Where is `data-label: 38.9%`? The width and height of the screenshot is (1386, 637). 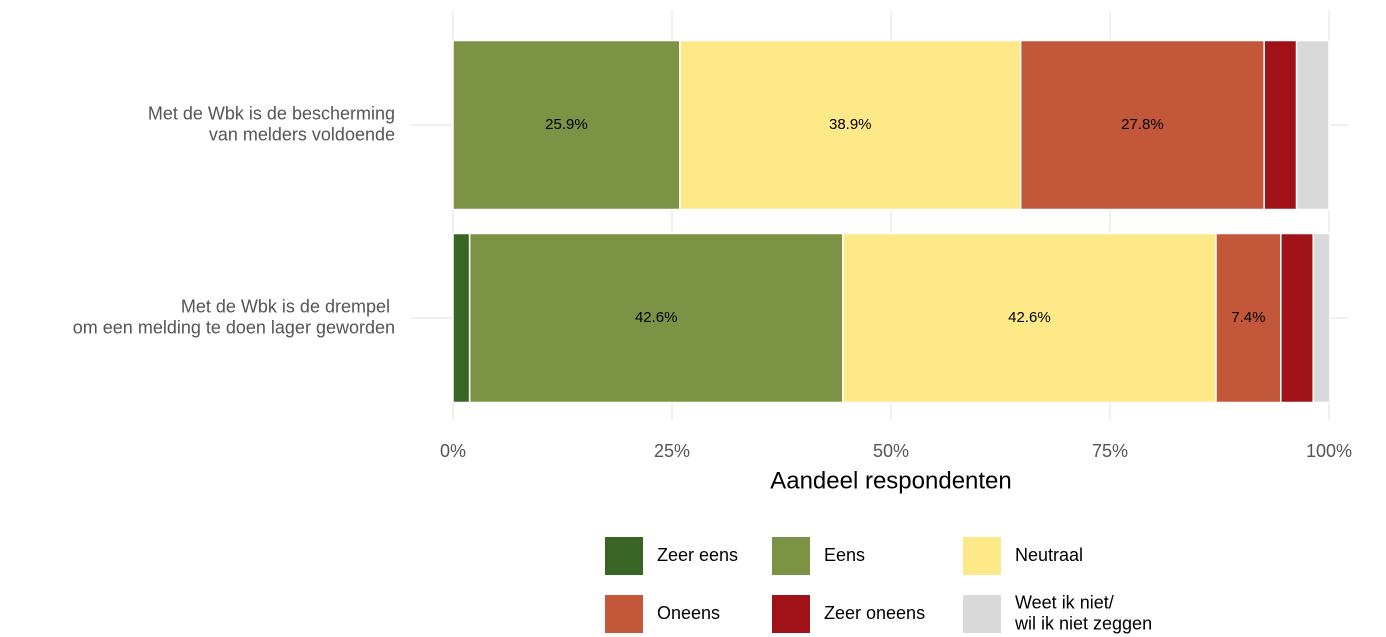 data-label: 38.9% is located at coordinates (850, 124).